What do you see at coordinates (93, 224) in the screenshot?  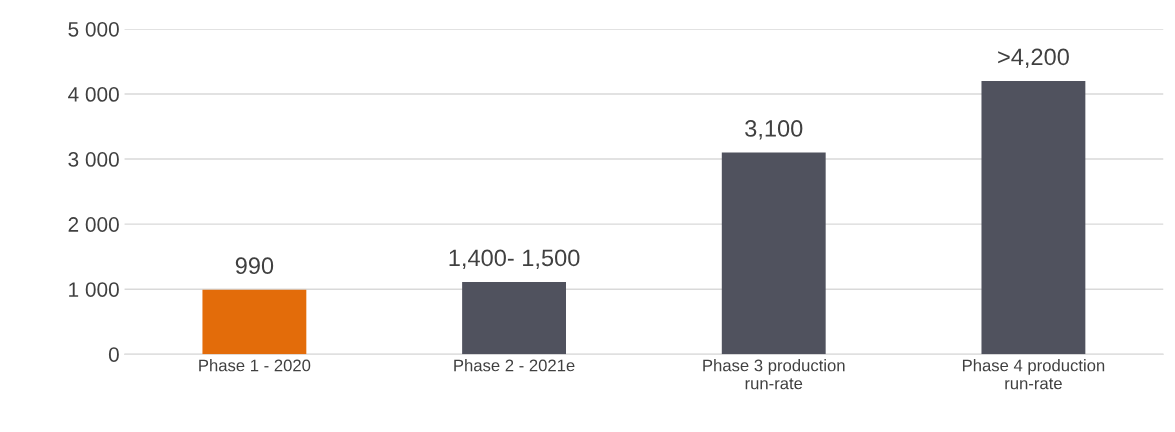 I see `y-tick-label: 2 000` at bounding box center [93, 224].